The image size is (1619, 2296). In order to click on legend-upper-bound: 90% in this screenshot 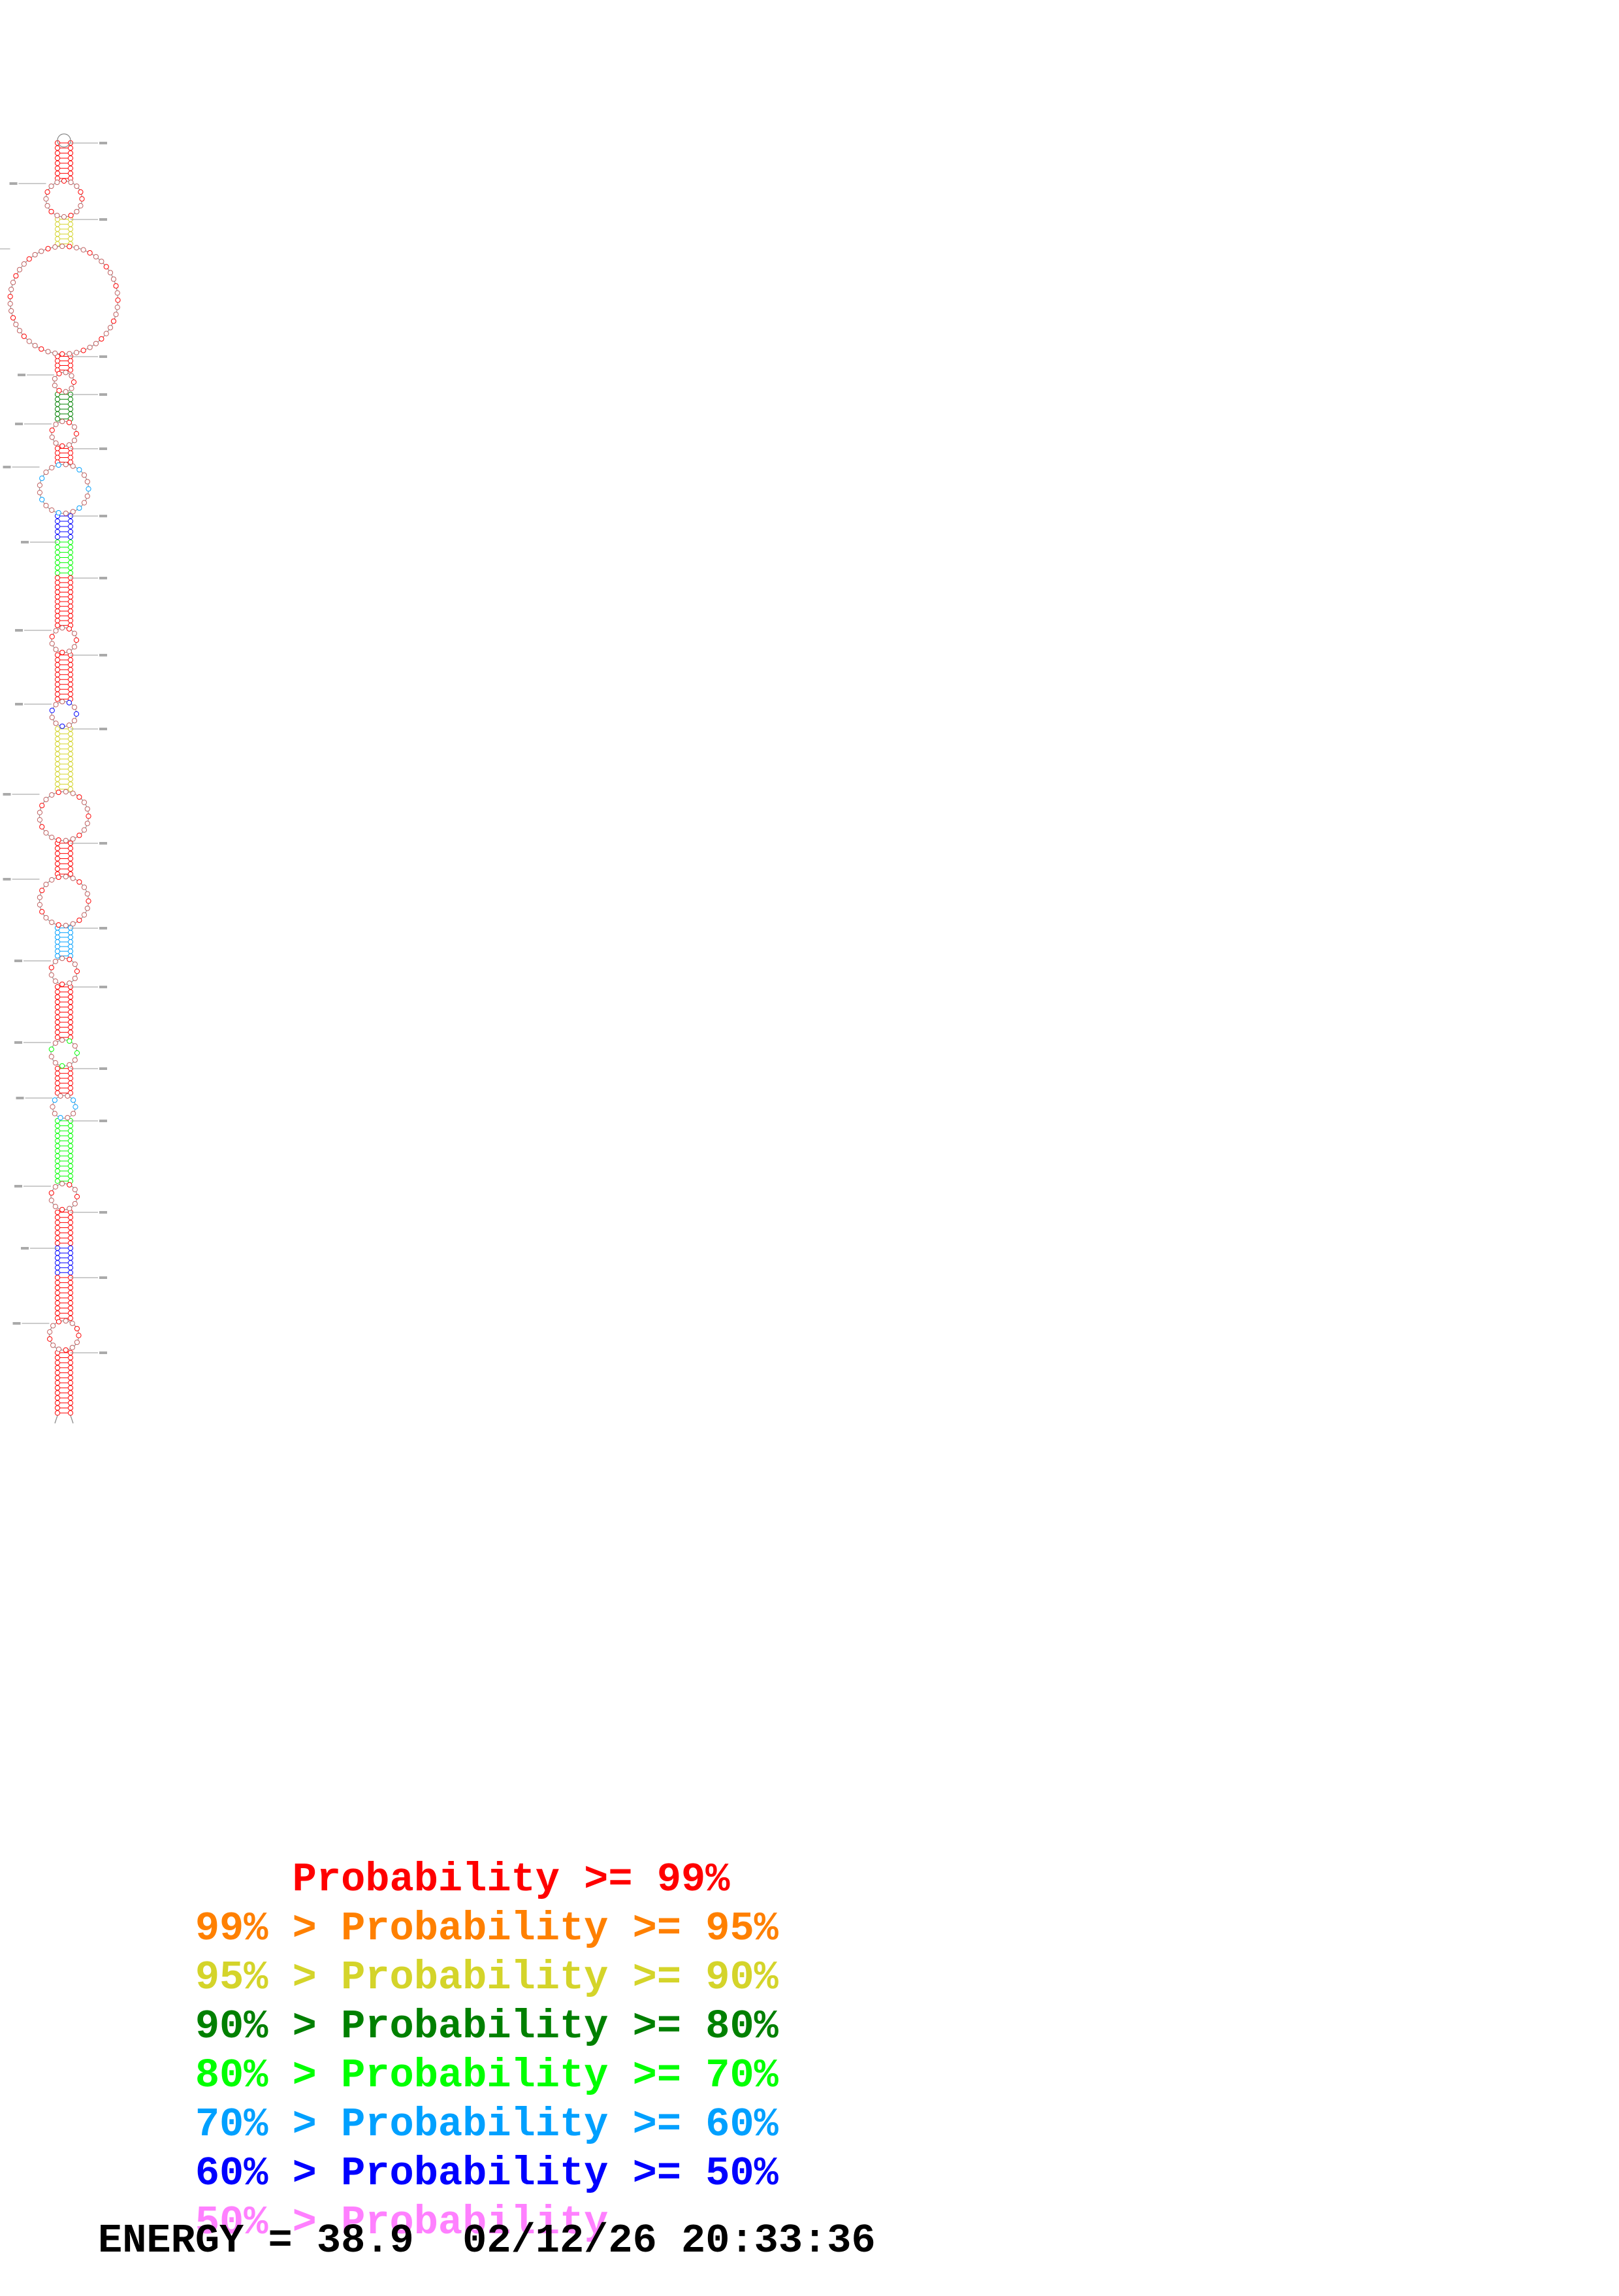, I will do `click(741, 1977)`.